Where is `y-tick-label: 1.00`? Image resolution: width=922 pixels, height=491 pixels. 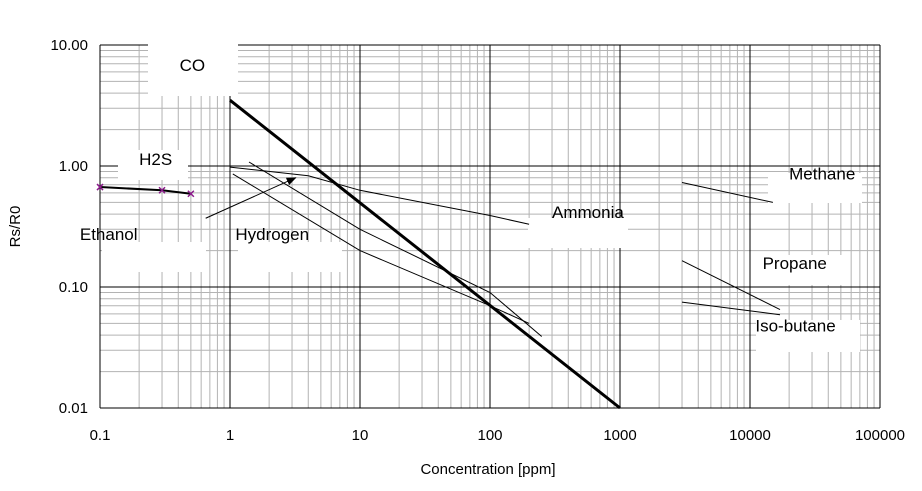 y-tick-label: 1.00 is located at coordinates (73, 166).